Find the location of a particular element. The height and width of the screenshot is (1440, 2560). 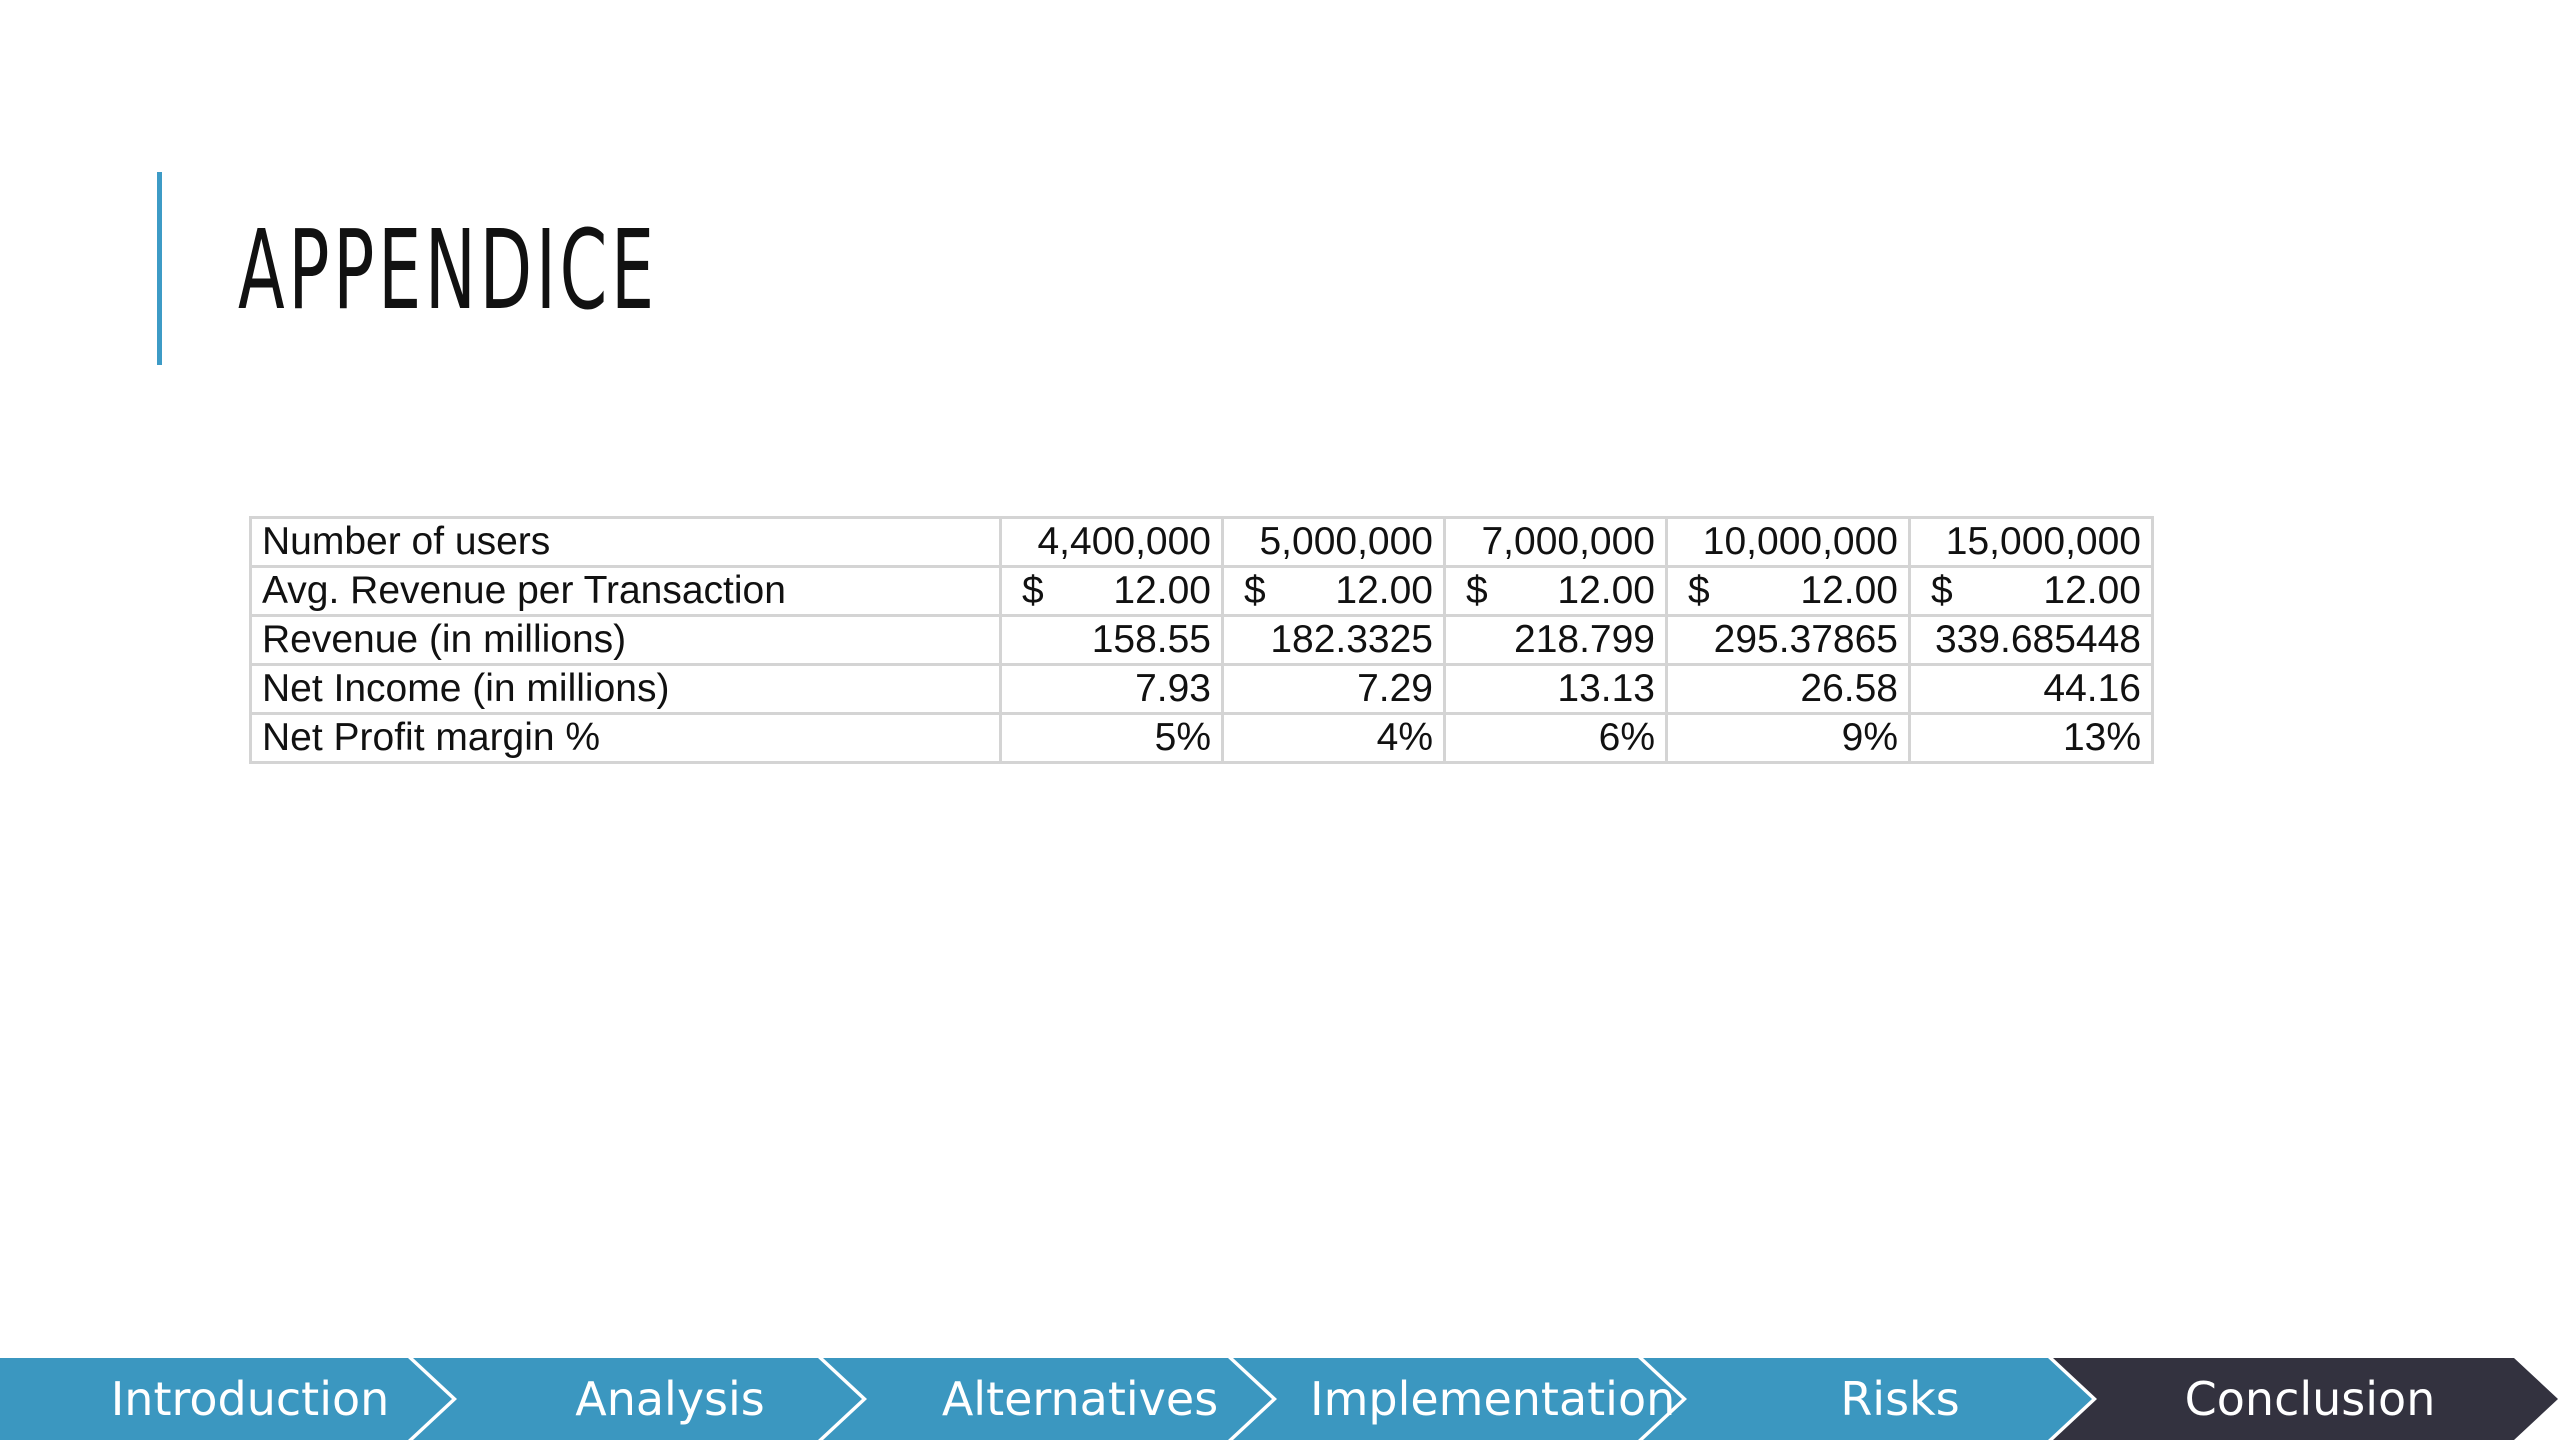

nav-chevron-introduction is located at coordinates (226, 1399).